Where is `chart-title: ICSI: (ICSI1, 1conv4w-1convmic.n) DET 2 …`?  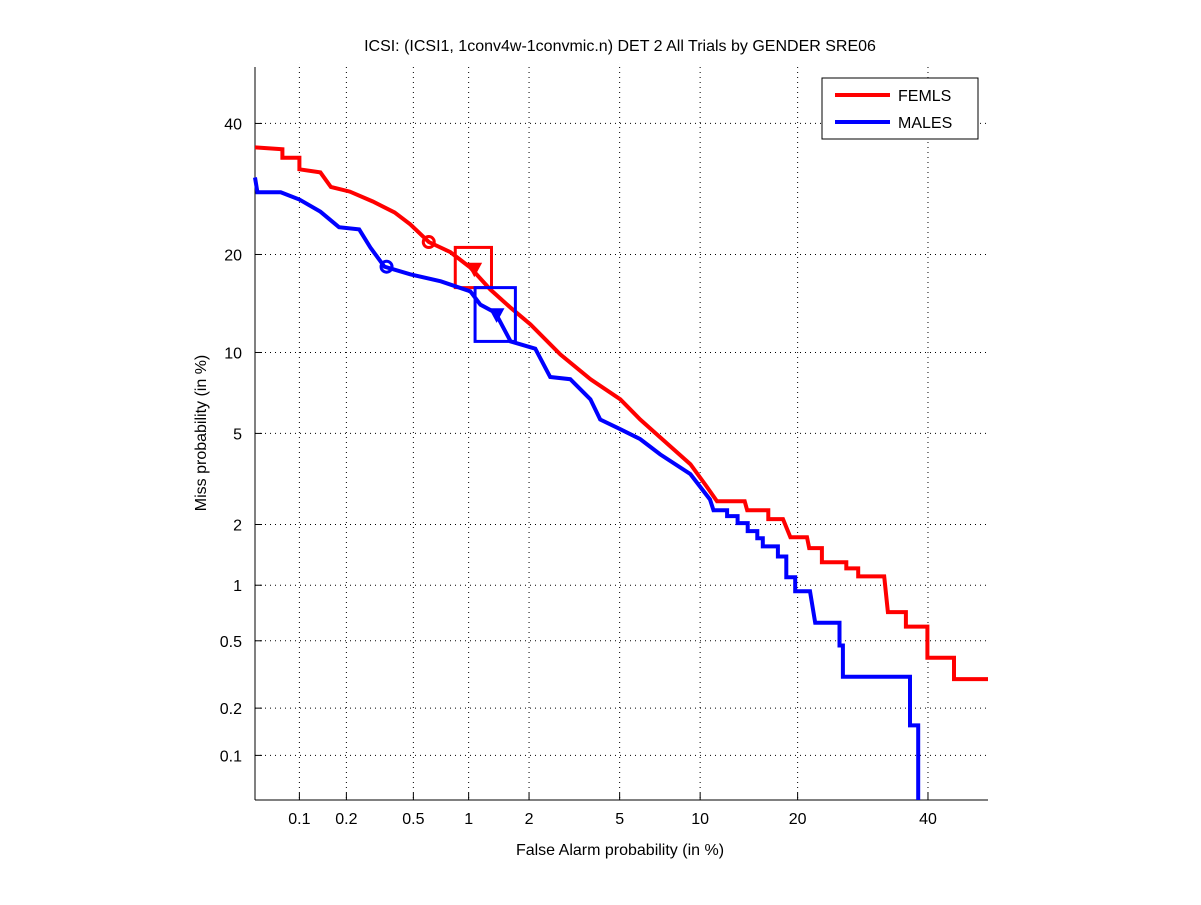
chart-title: ICSI: (ICSI1, 1conv4w-1convmic.n) DET 2 … is located at coordinates (620, 46).